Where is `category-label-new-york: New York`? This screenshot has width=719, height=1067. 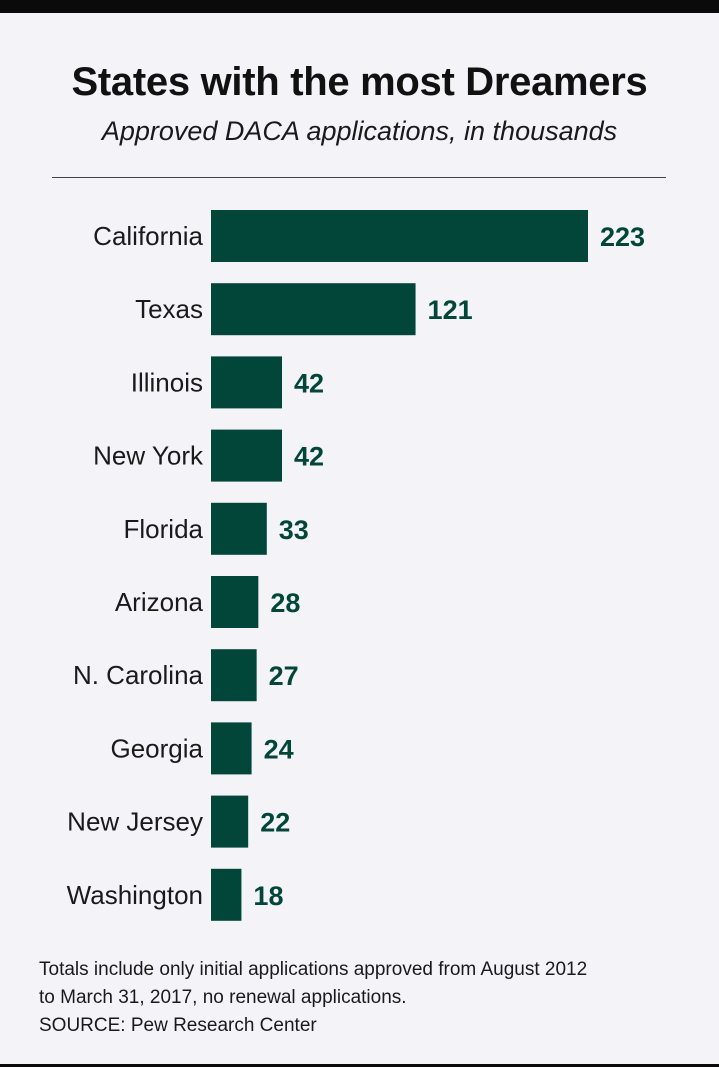
category-label-new-york: New York is located at coordinates (148, 456).